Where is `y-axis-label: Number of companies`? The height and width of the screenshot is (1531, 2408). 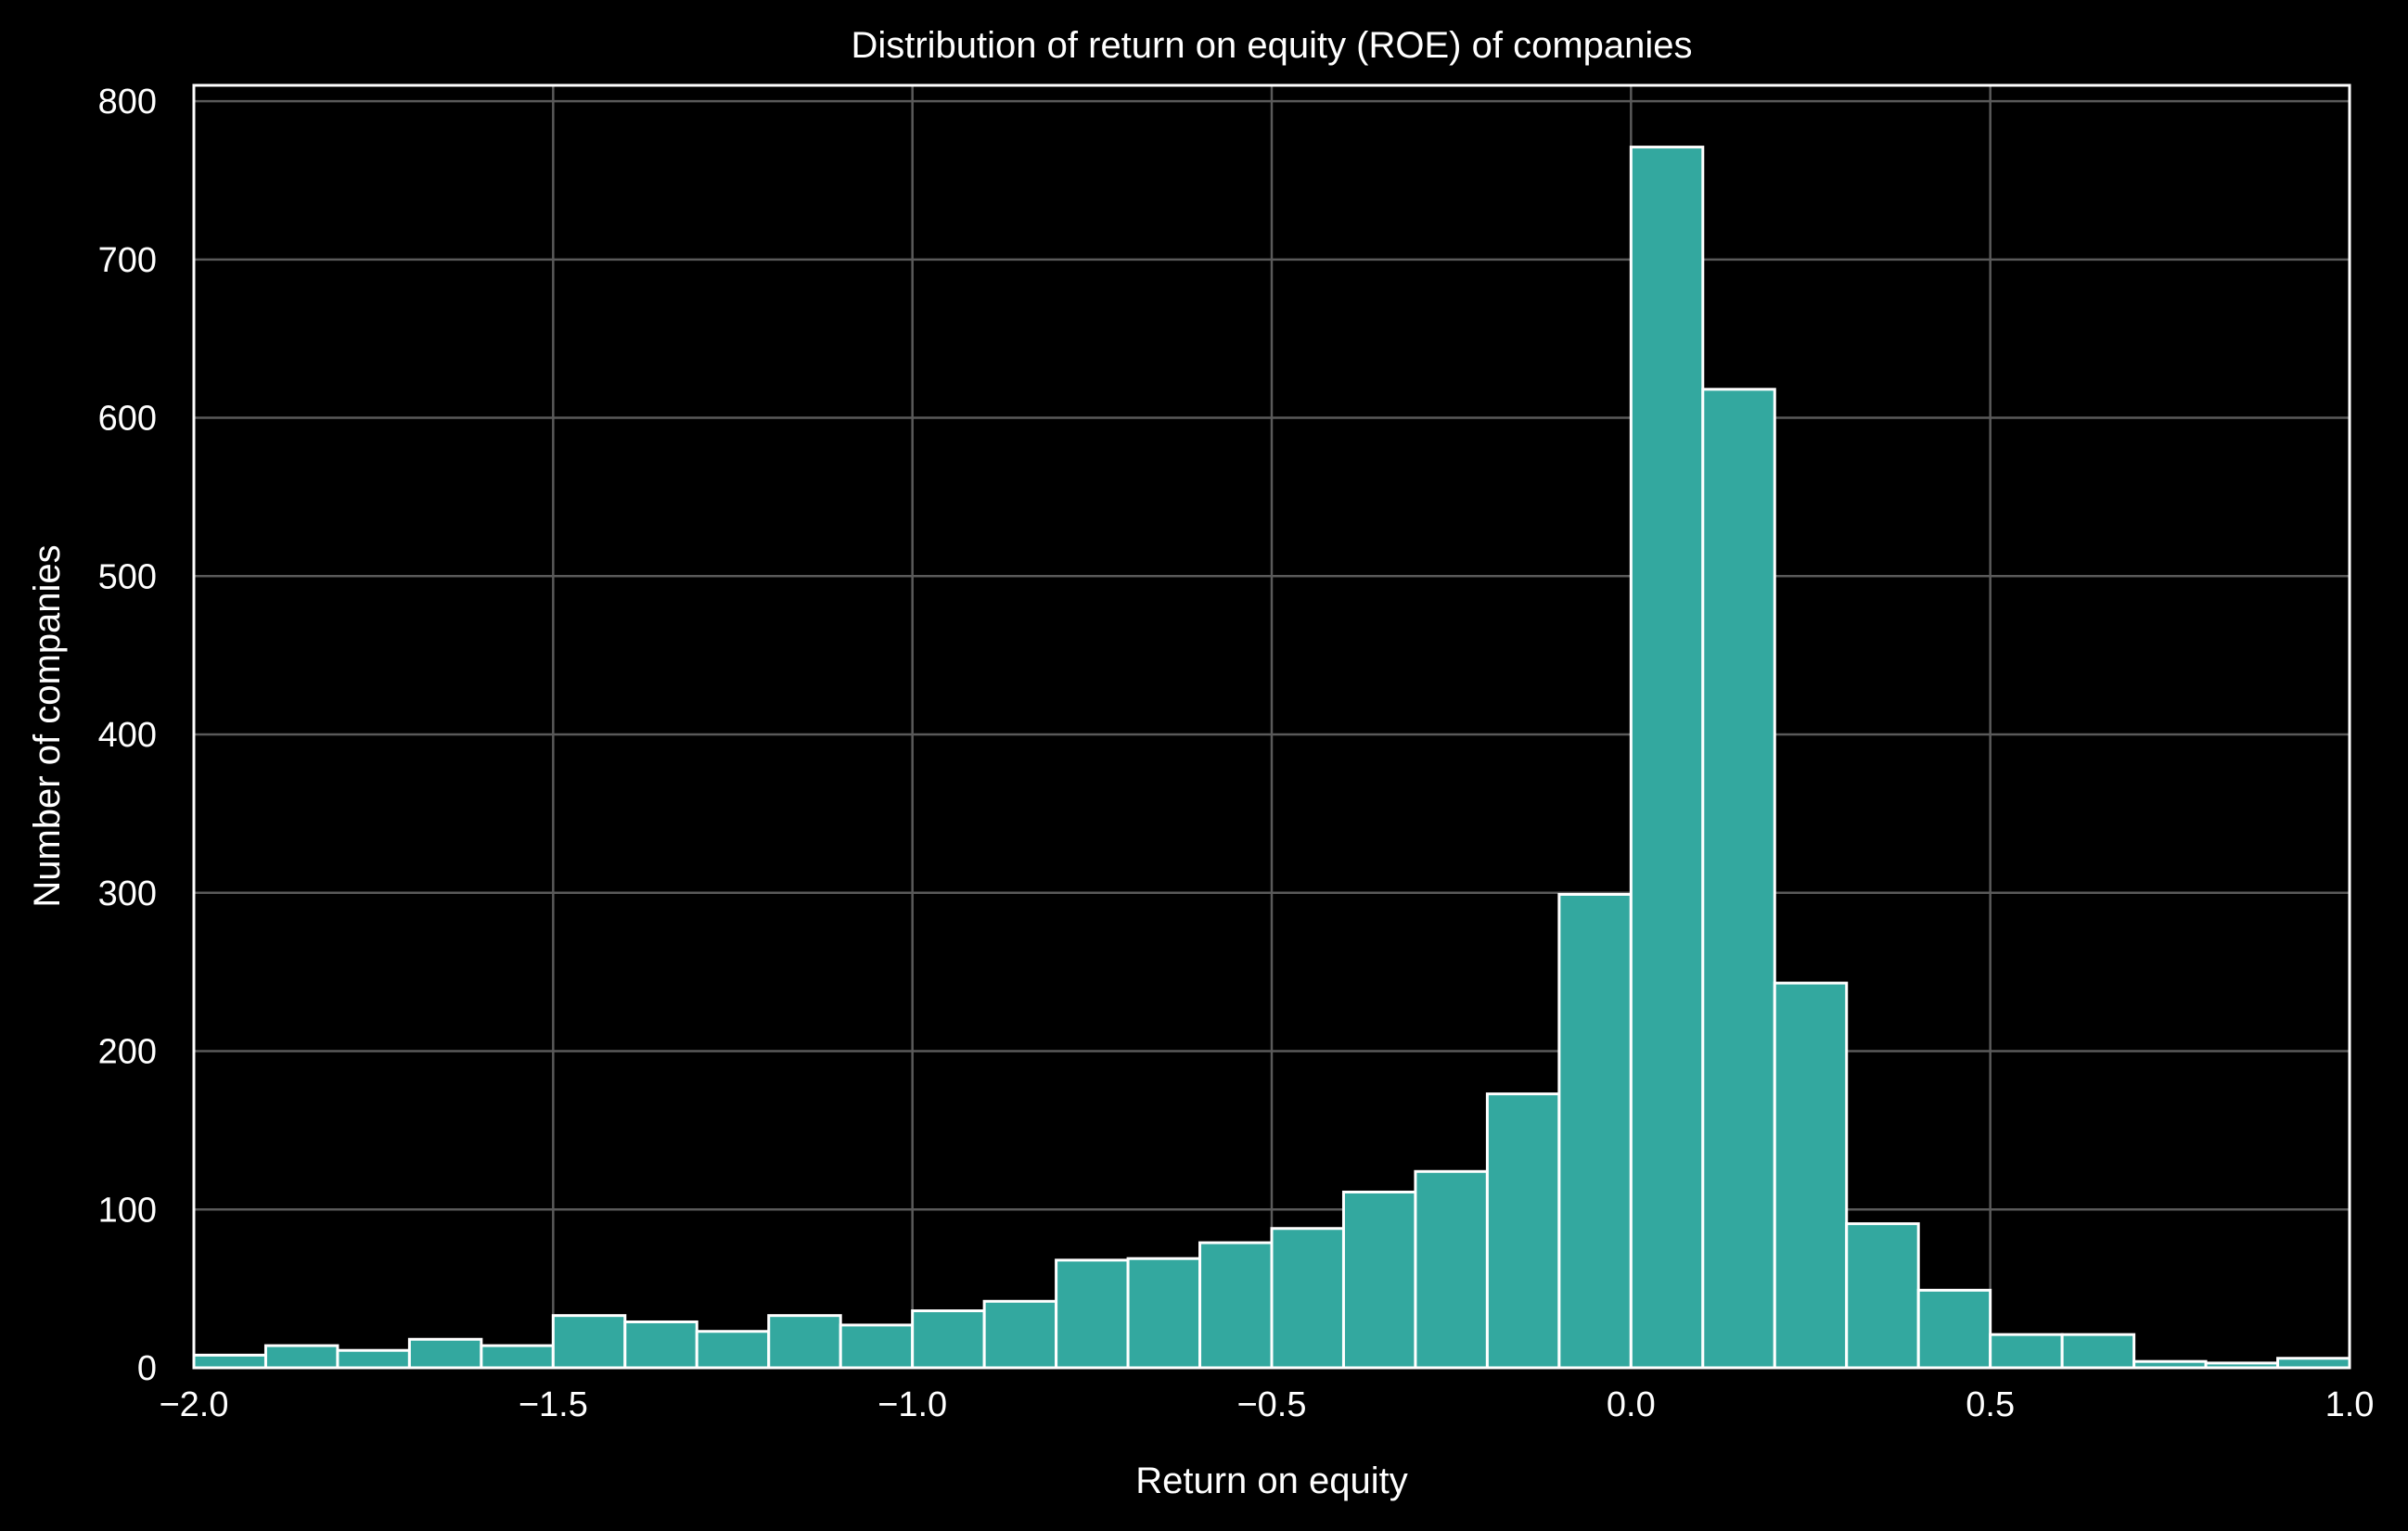
y-axis-label: Number of companies is located at coordinates (47, 725).